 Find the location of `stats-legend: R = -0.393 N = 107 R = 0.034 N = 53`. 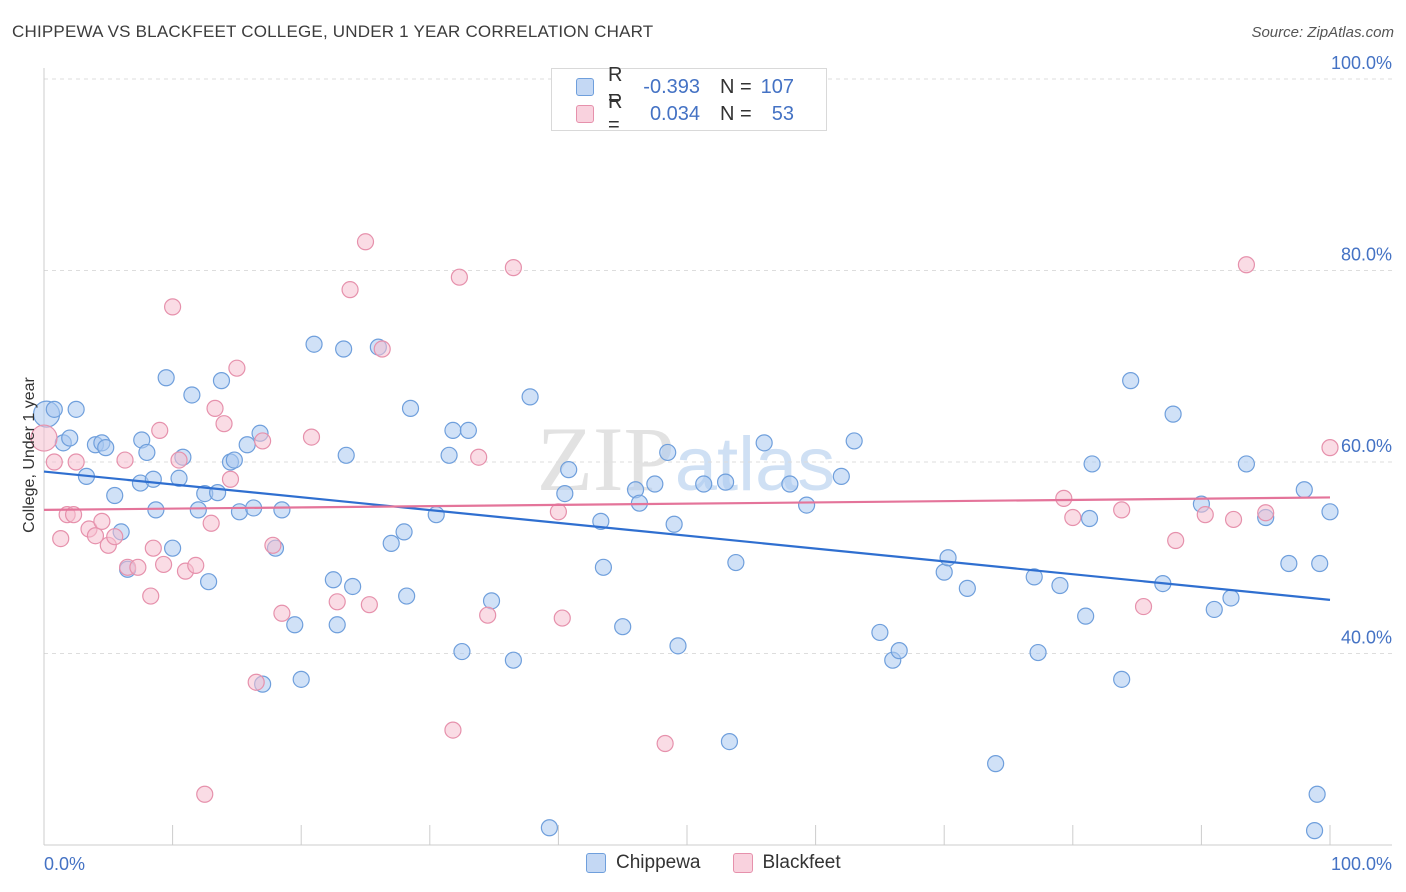

stats-legend: R = -0.393 N = 107 R = 0.034 N = 53 is located at coordinates (689, 100).